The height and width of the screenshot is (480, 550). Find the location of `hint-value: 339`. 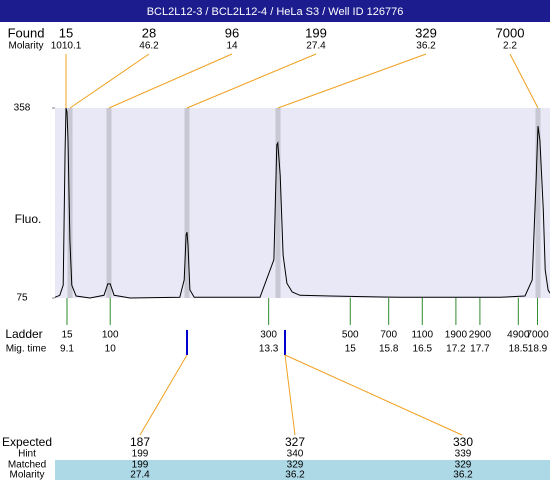

hint-value: 339 is located at coordinates (463, 454).